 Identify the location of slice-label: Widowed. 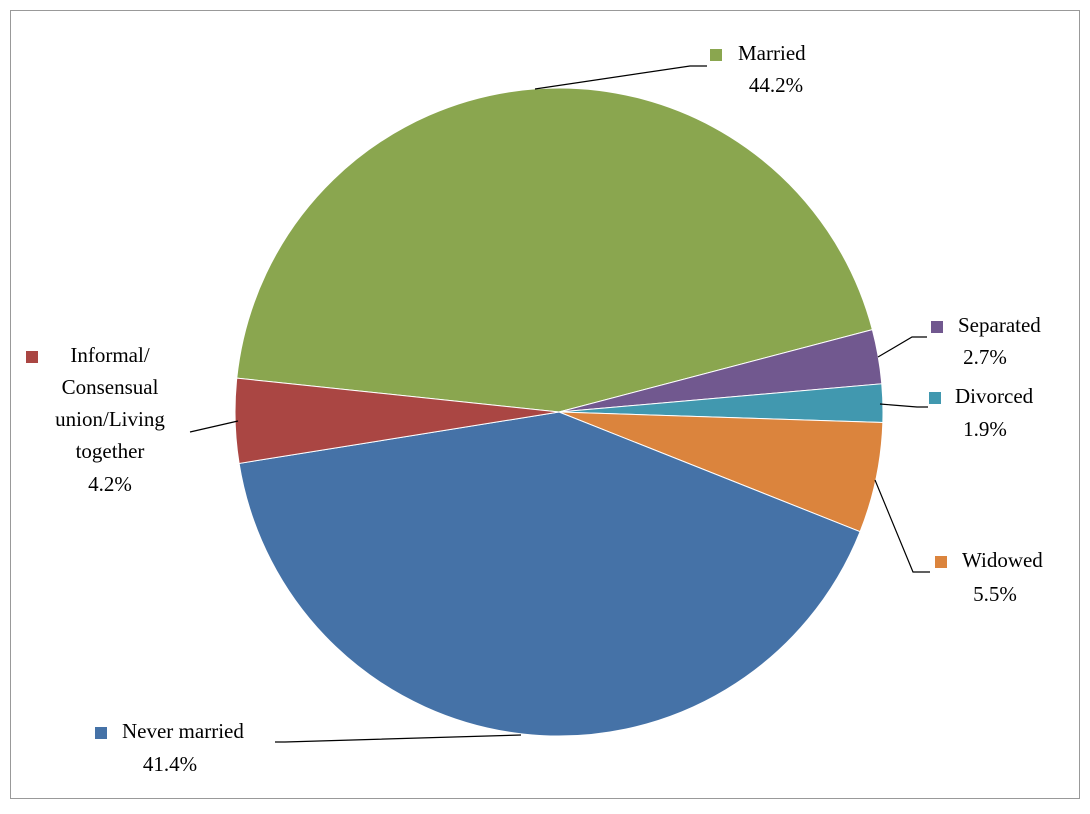
(1002, 560).